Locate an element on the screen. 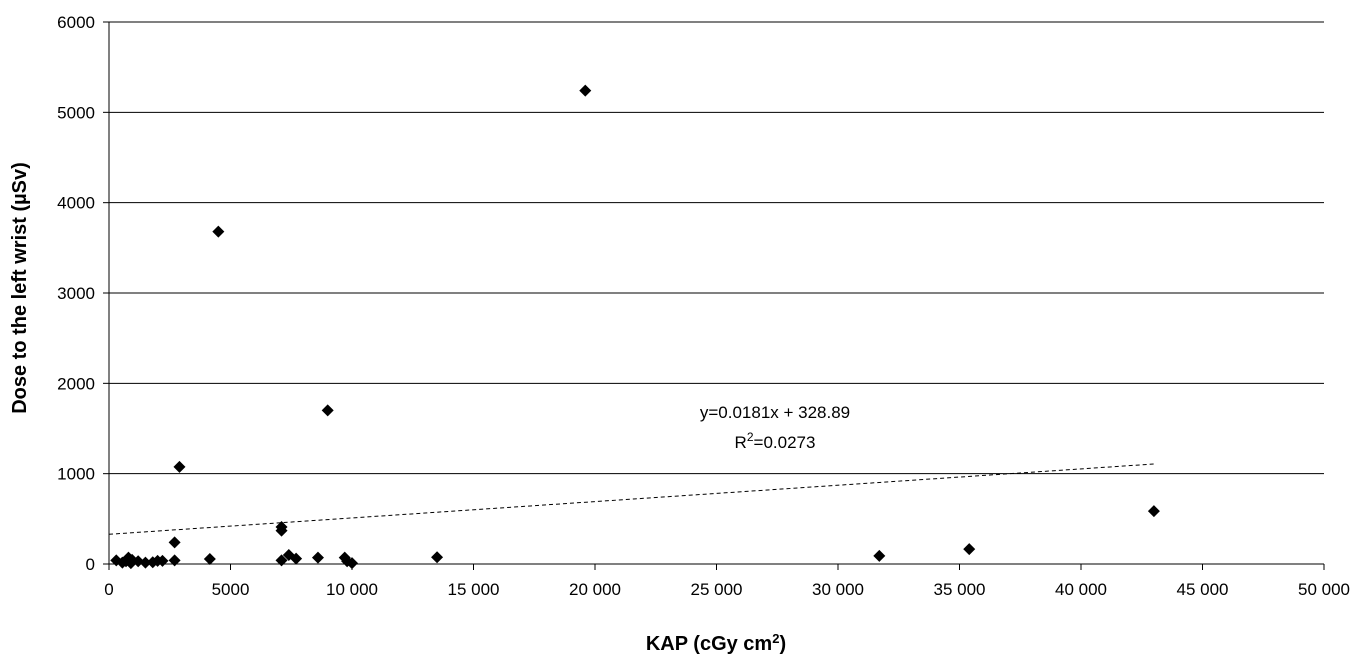  r-squared-superscript: 2 is located at coordinates (750, 437).